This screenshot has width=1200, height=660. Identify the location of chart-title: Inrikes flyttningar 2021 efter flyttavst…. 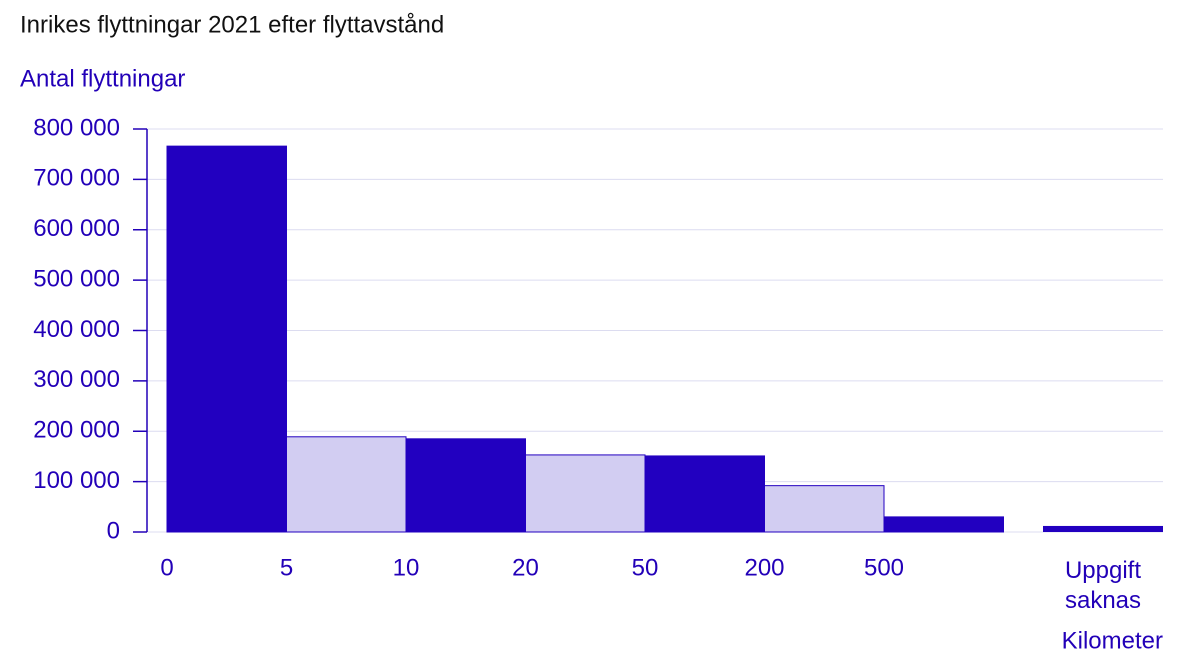
(232, 24).